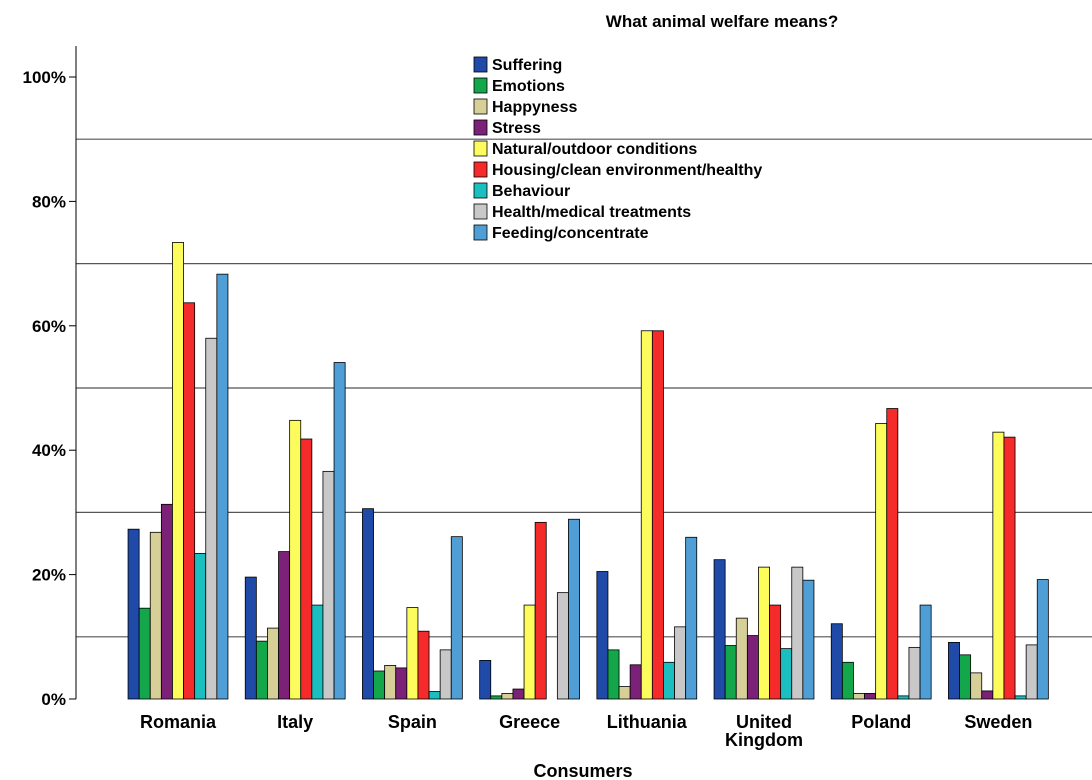 The image size is (1092, 780). What do you see at coordinates (534, 107) in the screenshot?
I see `legend-label: Happyness` at bounding box center [534, 107].